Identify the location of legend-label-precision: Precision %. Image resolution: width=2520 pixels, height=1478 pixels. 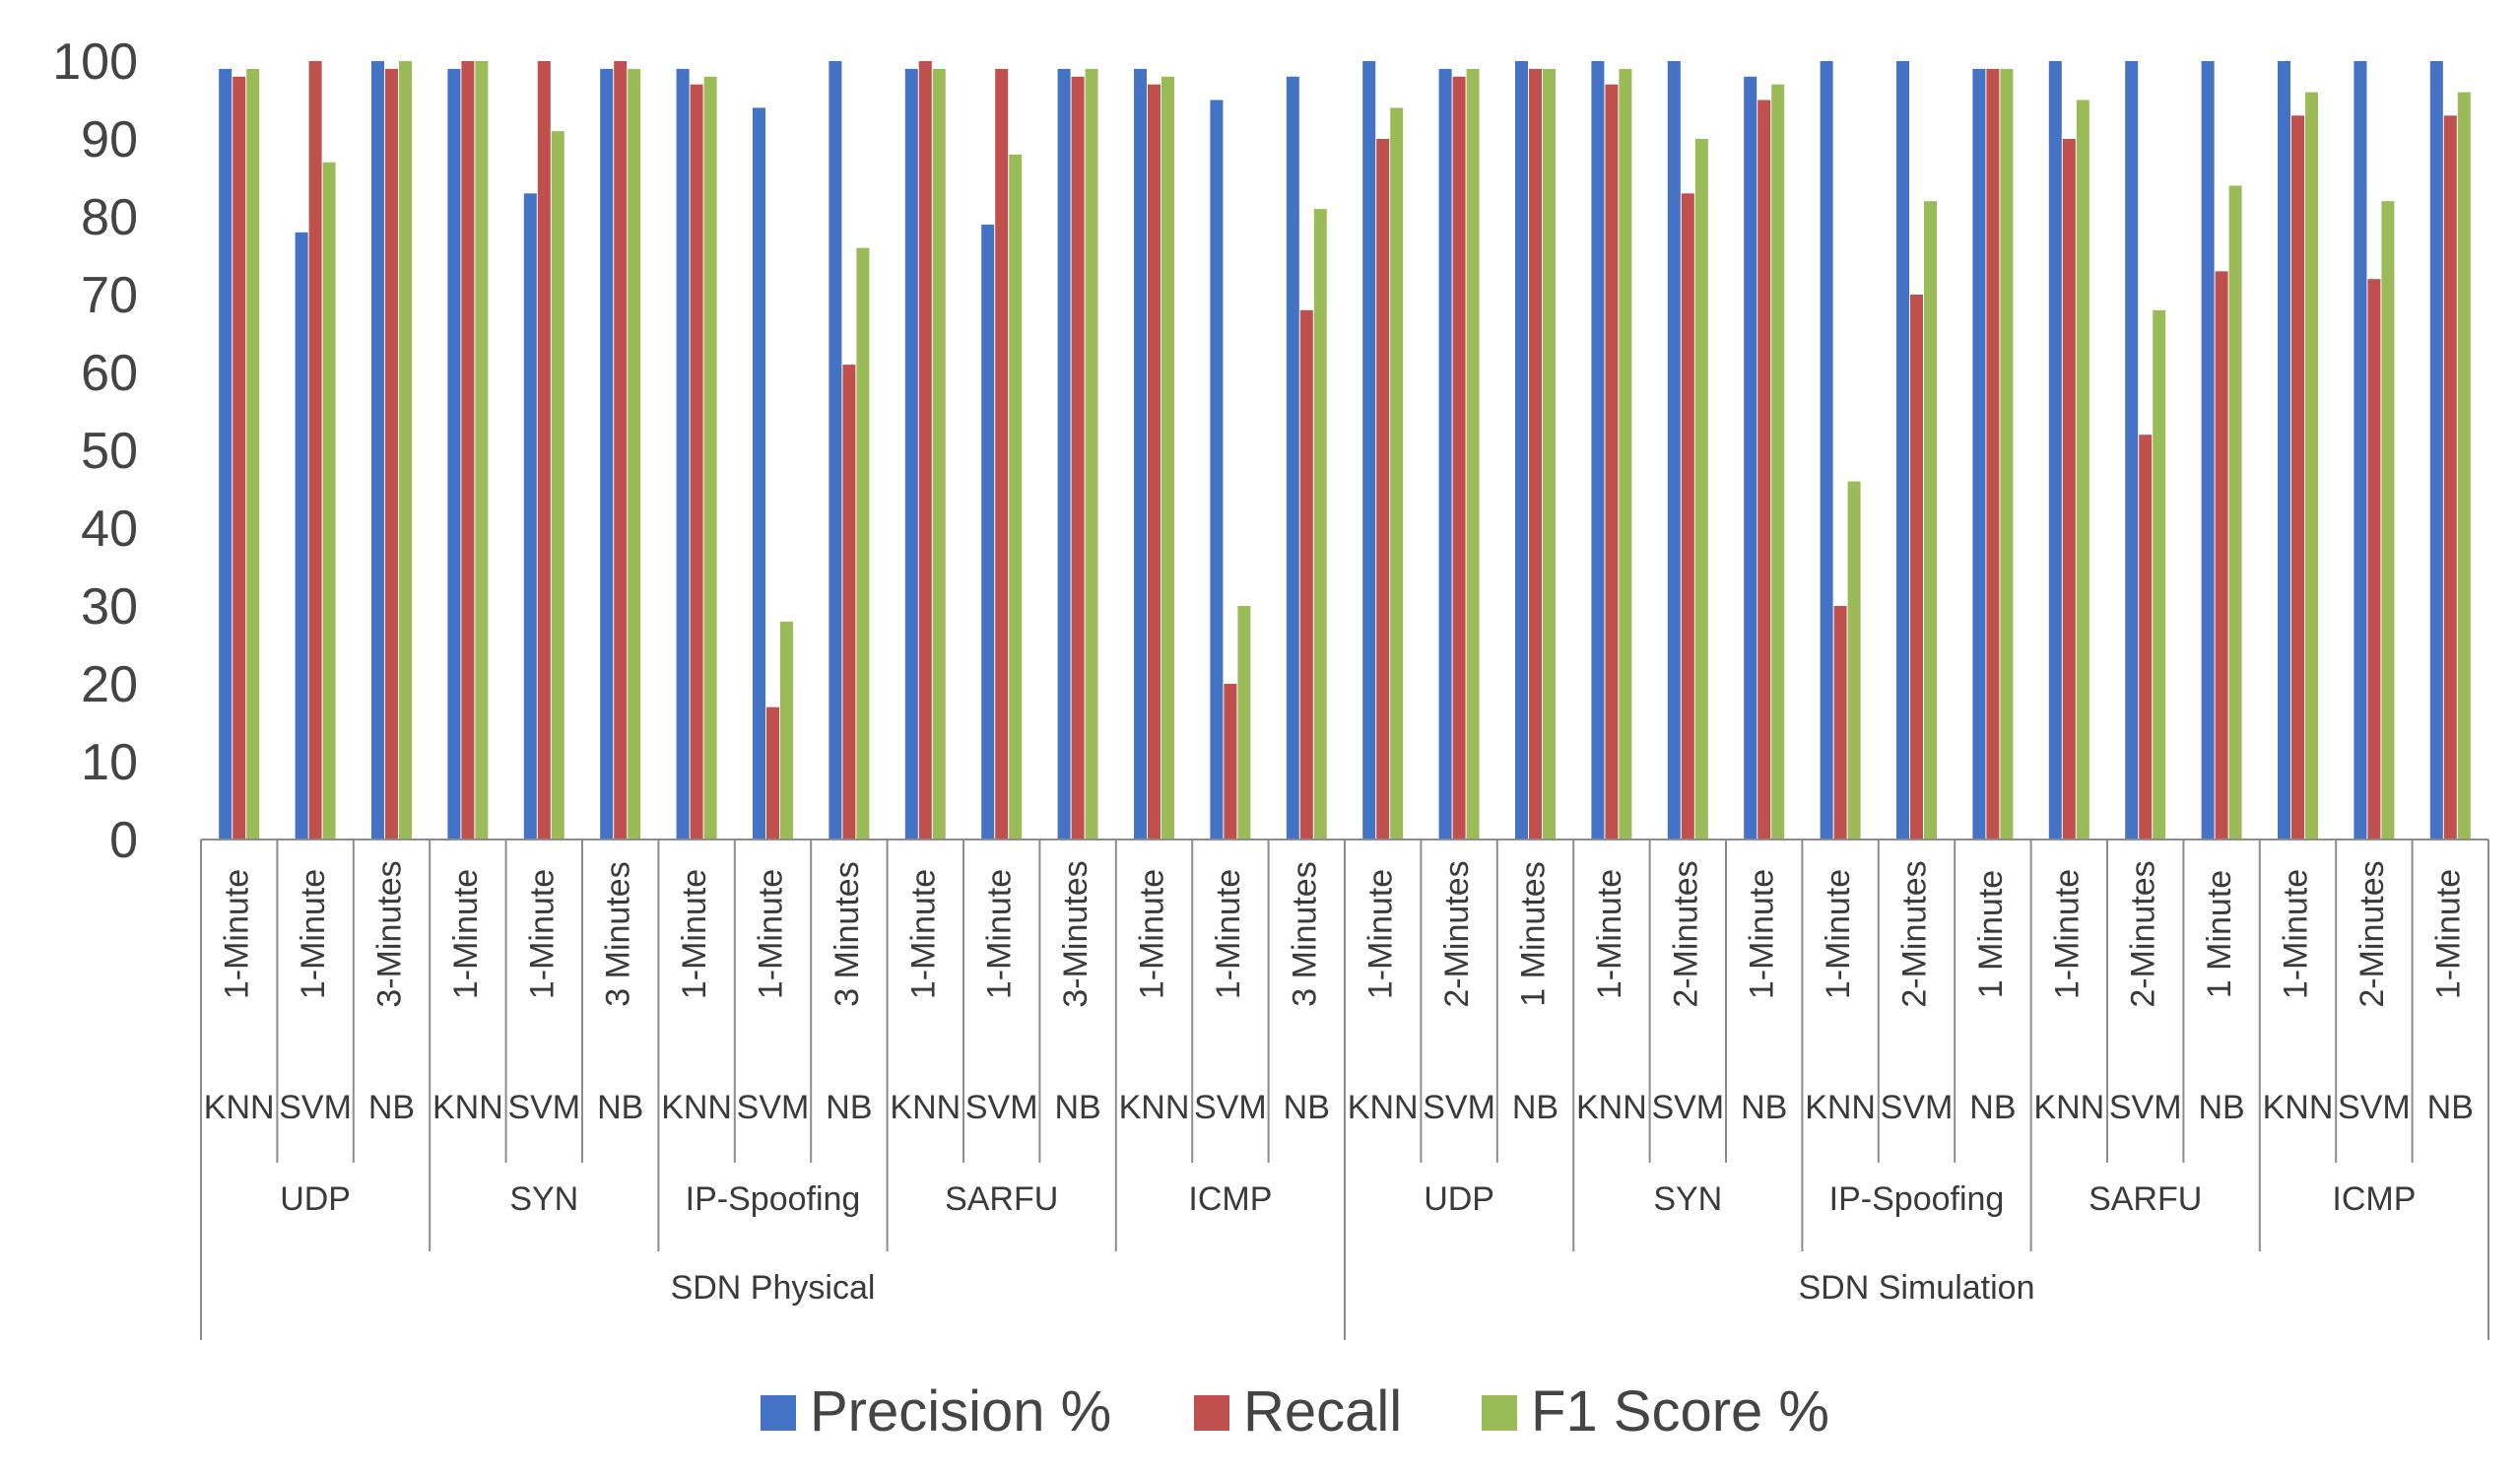
(960, 1411).